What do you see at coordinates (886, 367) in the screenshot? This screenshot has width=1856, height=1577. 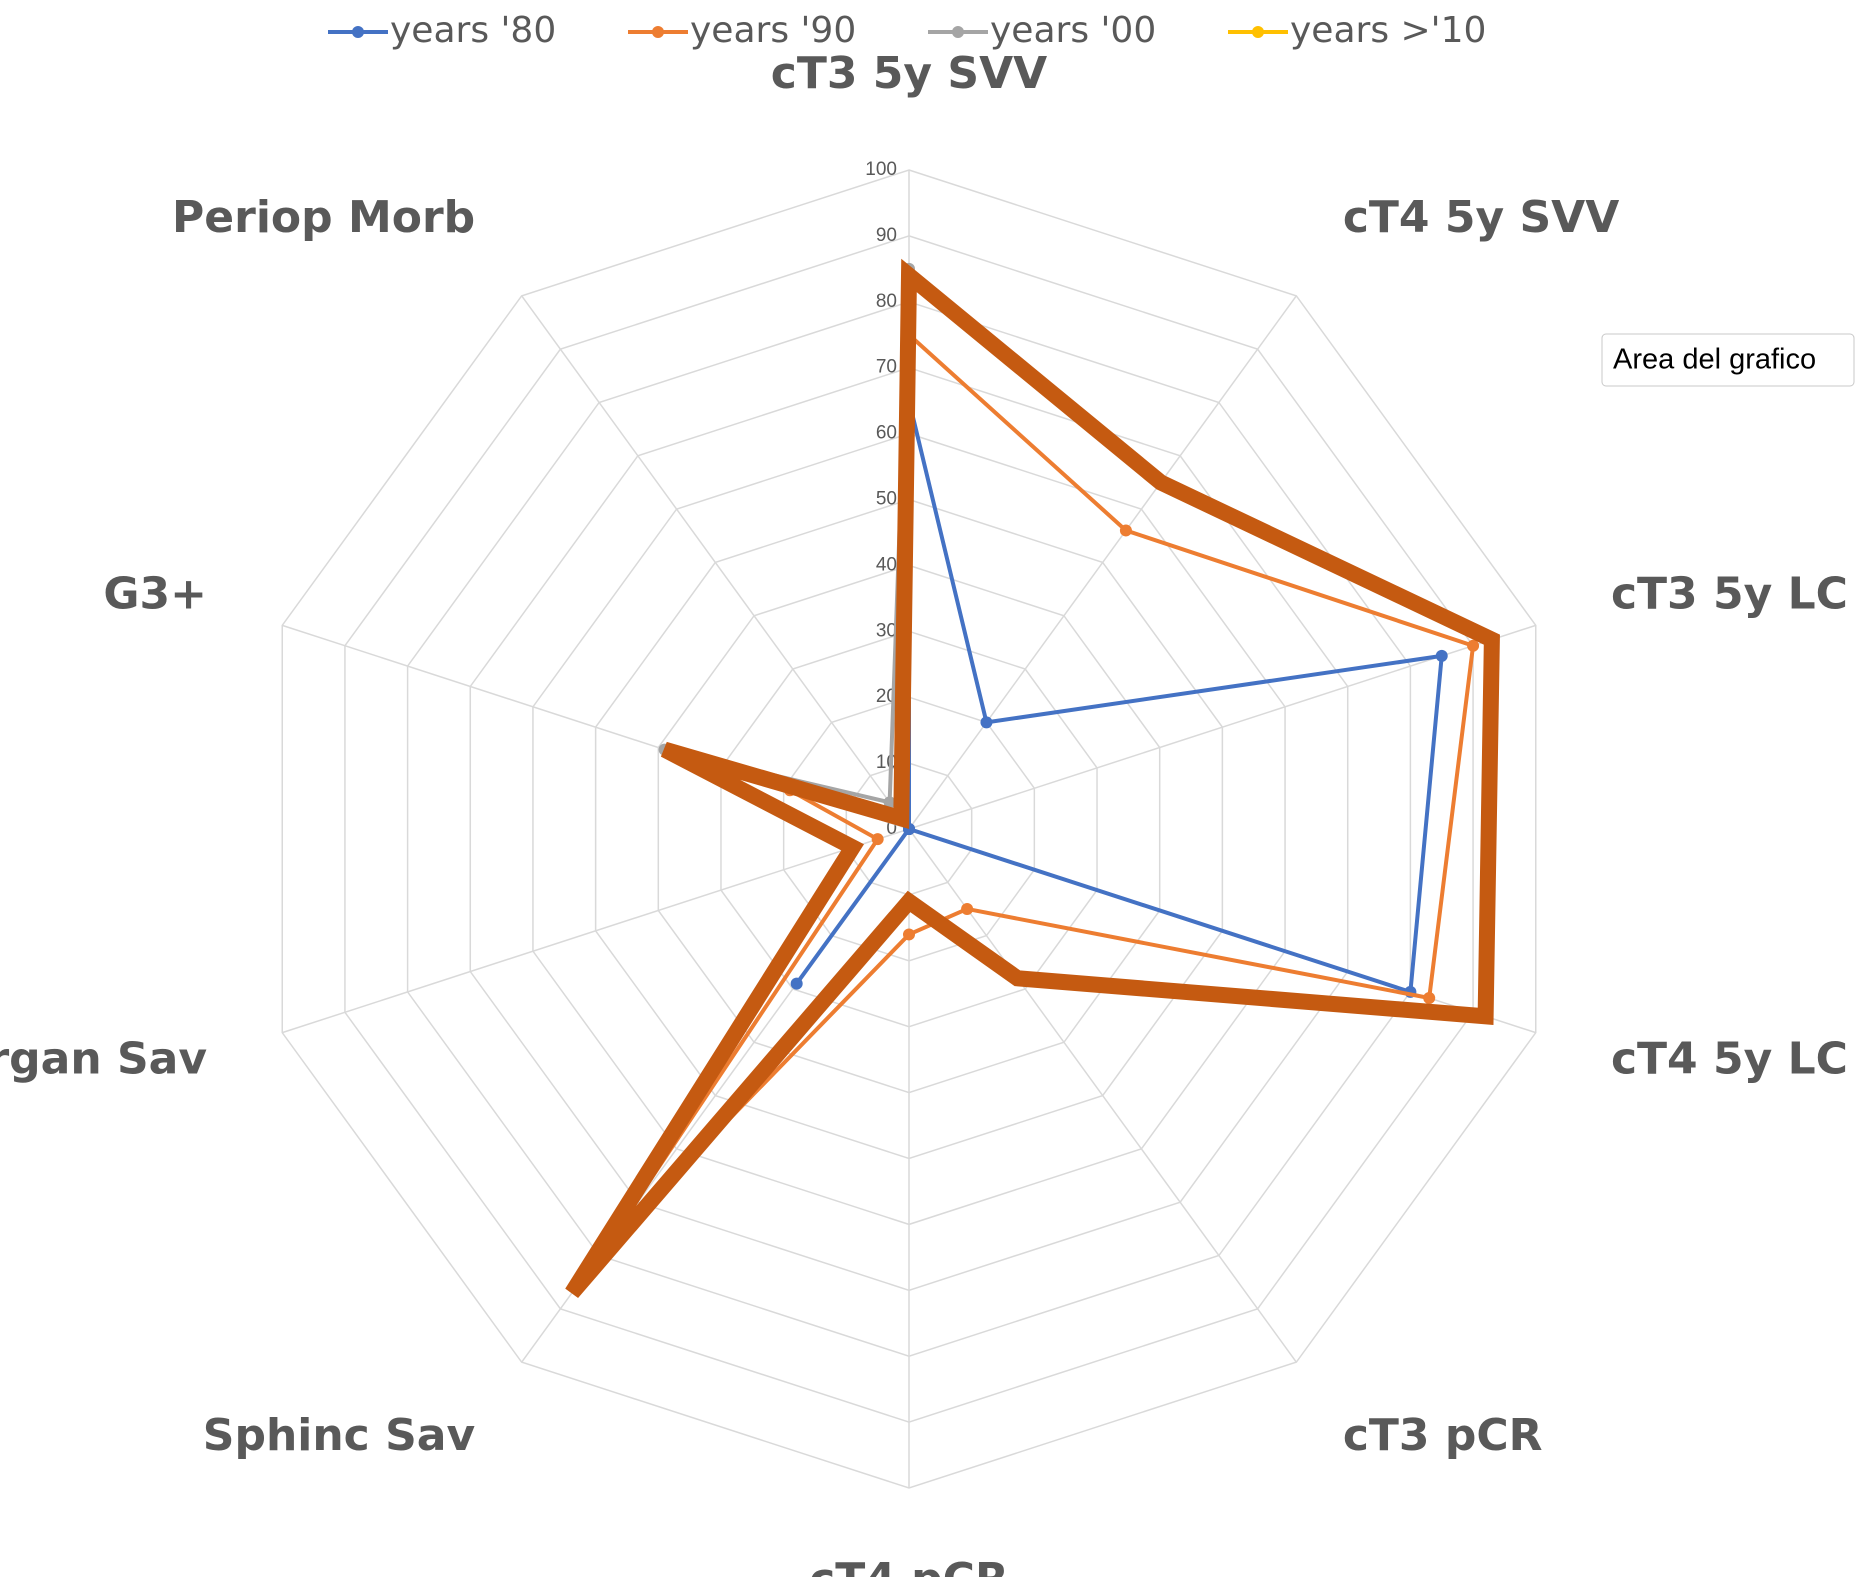 I see `y-tick-label: 70` at bounding box center [886, 367].